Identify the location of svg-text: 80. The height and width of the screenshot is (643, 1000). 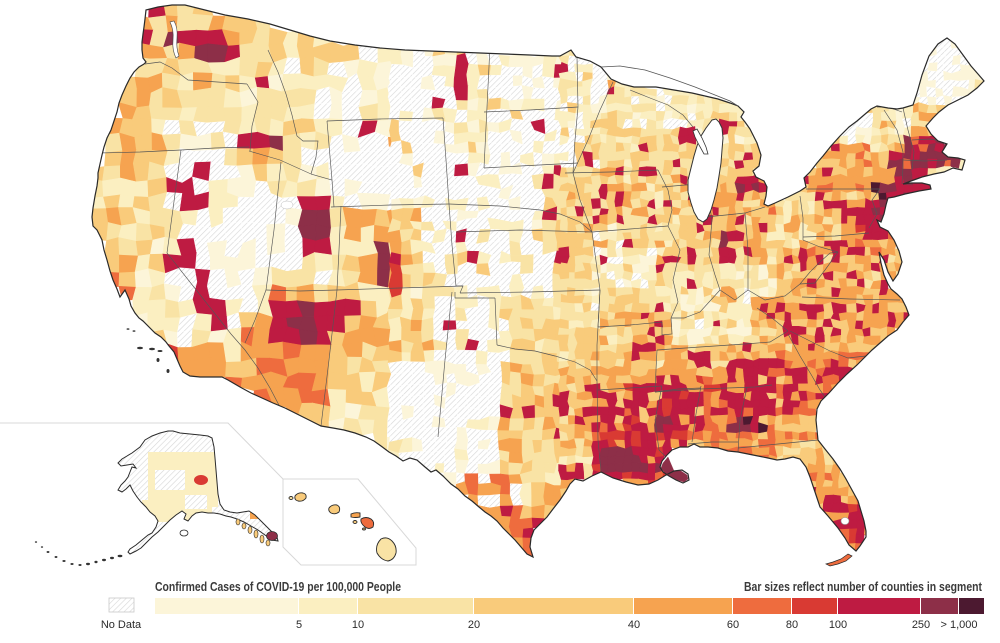
(792, 625).